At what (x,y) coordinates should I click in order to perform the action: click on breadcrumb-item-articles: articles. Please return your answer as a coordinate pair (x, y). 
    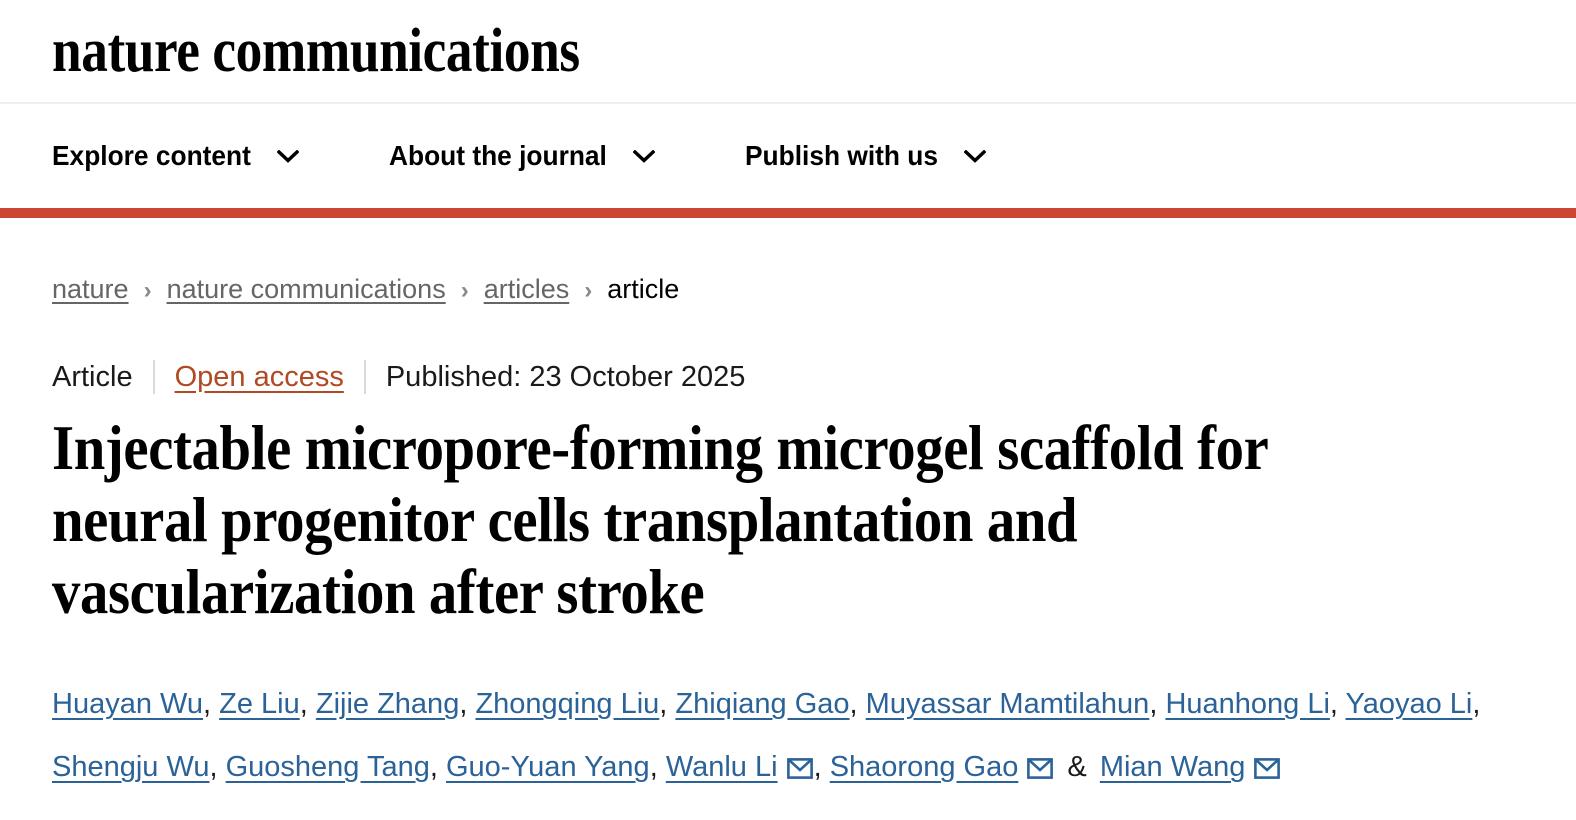
    Looking at the image, I should click on (526, 289).